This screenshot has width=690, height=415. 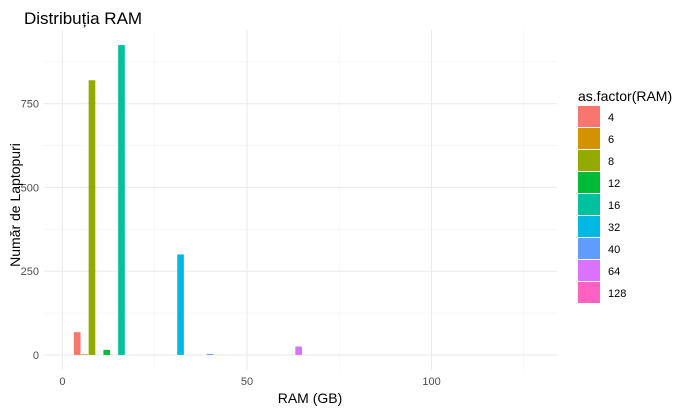 I want to click on y-tick-label: 750, so click(x=30, y=105).